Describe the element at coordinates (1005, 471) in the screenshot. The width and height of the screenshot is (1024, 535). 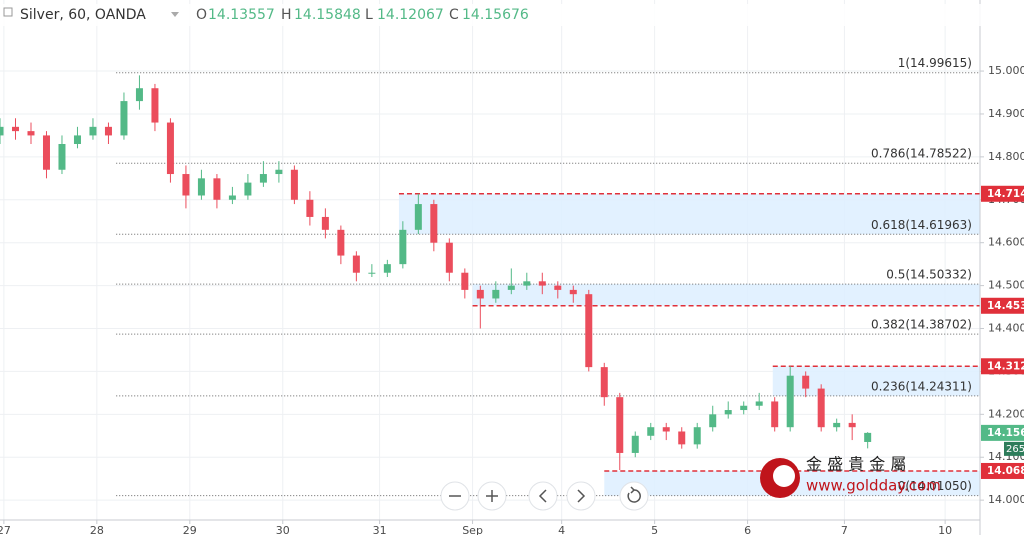
I see `level-badge-label: 14.068` at that location.